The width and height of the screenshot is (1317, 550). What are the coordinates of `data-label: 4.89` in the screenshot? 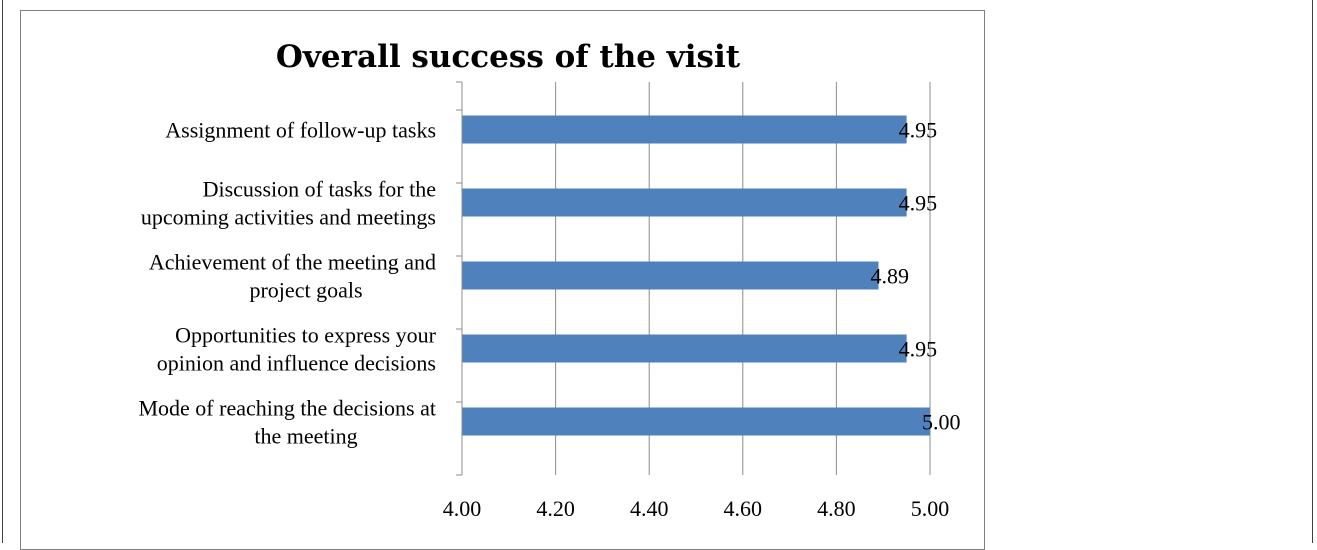 It's located at (890, 276).